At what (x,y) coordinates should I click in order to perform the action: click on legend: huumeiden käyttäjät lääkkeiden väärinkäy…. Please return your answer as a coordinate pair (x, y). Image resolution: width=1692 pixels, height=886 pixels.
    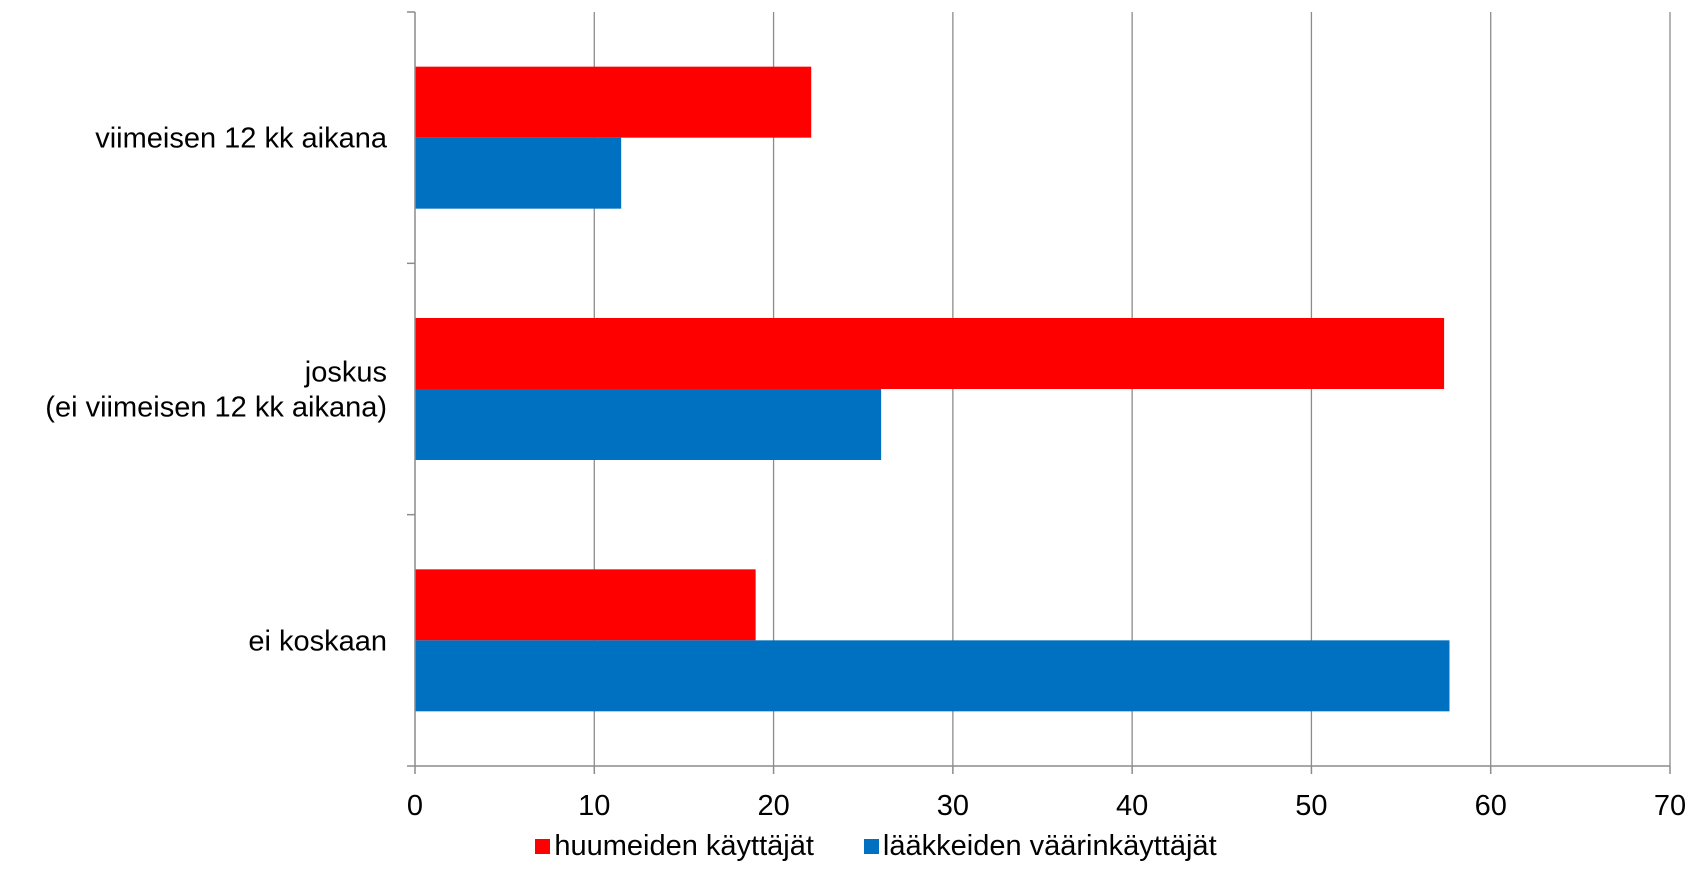
    Looking at the image, I should click on (846, 846).